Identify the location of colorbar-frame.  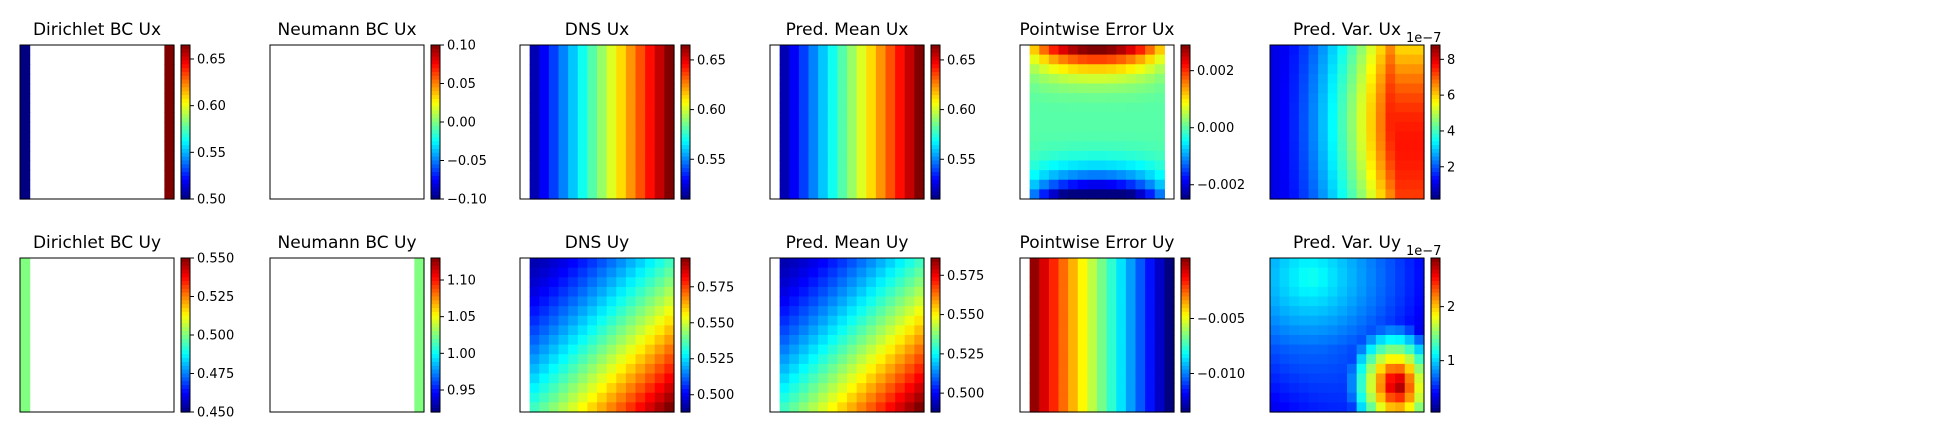
(435, 335).